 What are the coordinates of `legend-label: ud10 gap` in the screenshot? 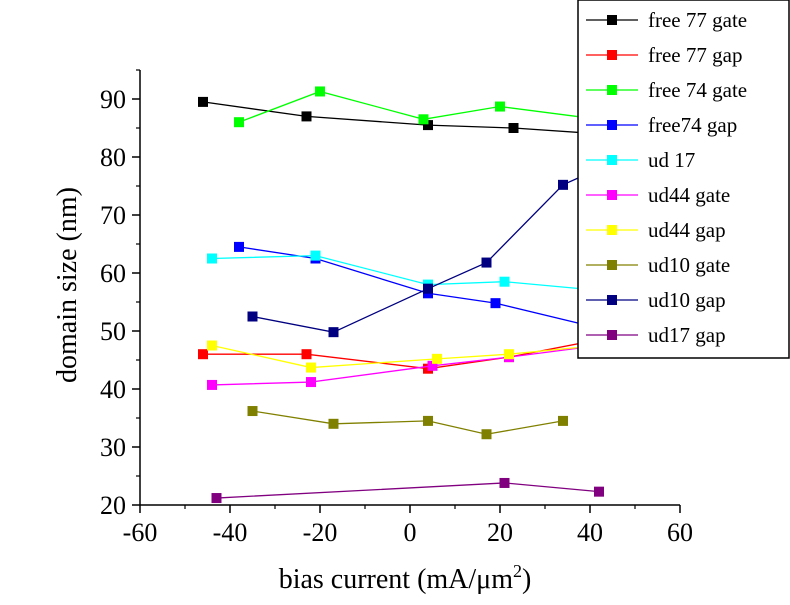 It's located at (687, 300).